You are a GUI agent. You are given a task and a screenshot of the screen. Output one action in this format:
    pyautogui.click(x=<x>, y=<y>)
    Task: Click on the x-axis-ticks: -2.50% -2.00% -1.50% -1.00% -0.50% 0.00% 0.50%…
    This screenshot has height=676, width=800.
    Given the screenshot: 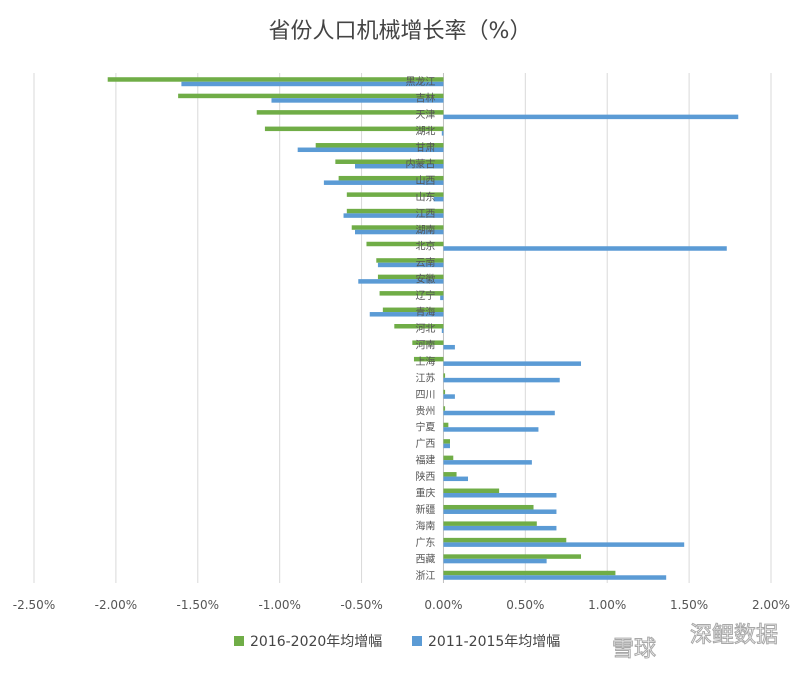 What is the action you would take?
    pyautogui.click(x=401, y=605)
    